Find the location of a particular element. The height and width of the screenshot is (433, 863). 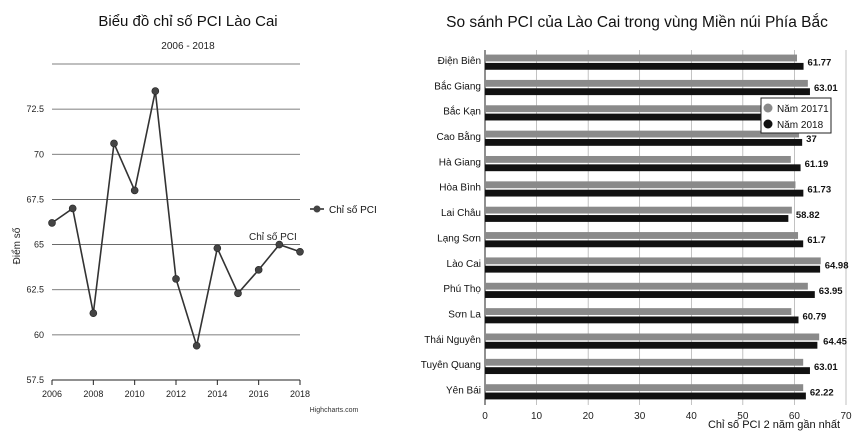

data-label: 61.73 is located at coordinates (819, 190).